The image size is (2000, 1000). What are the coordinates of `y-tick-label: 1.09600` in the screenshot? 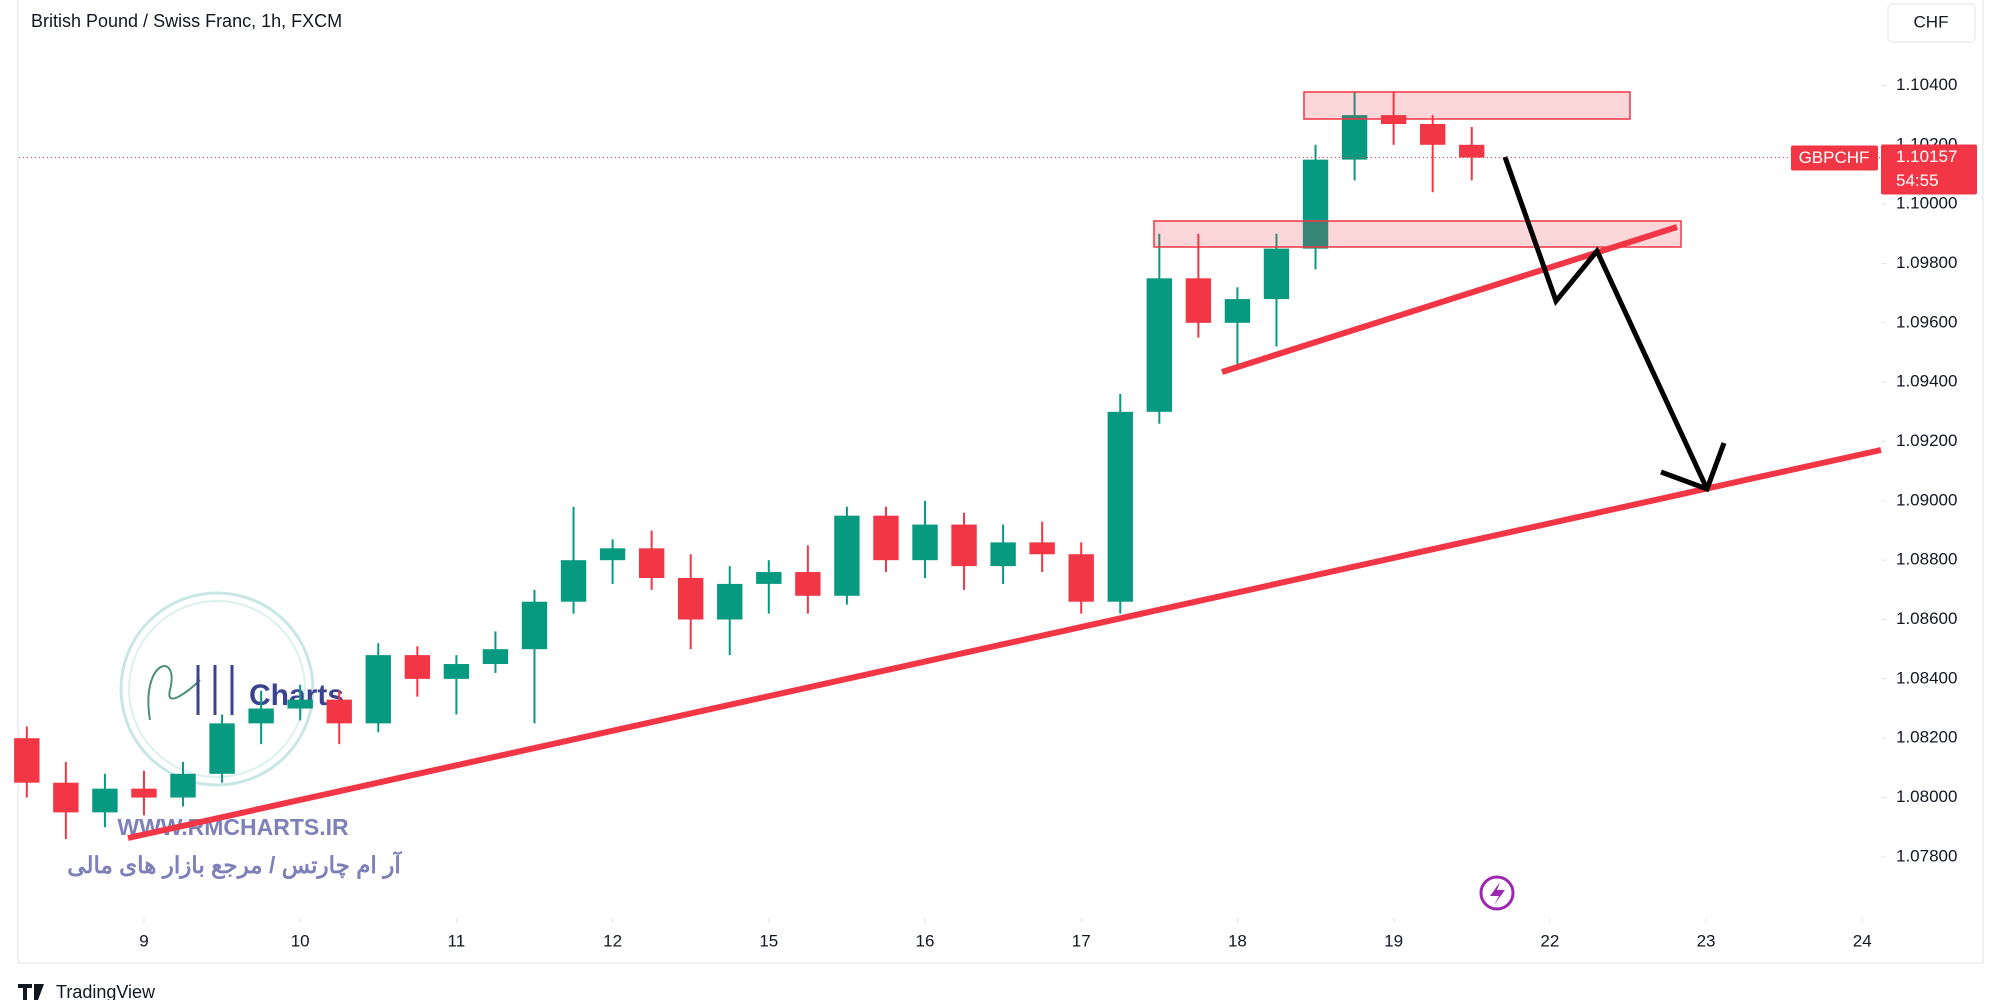 It's located at (1926, 321).